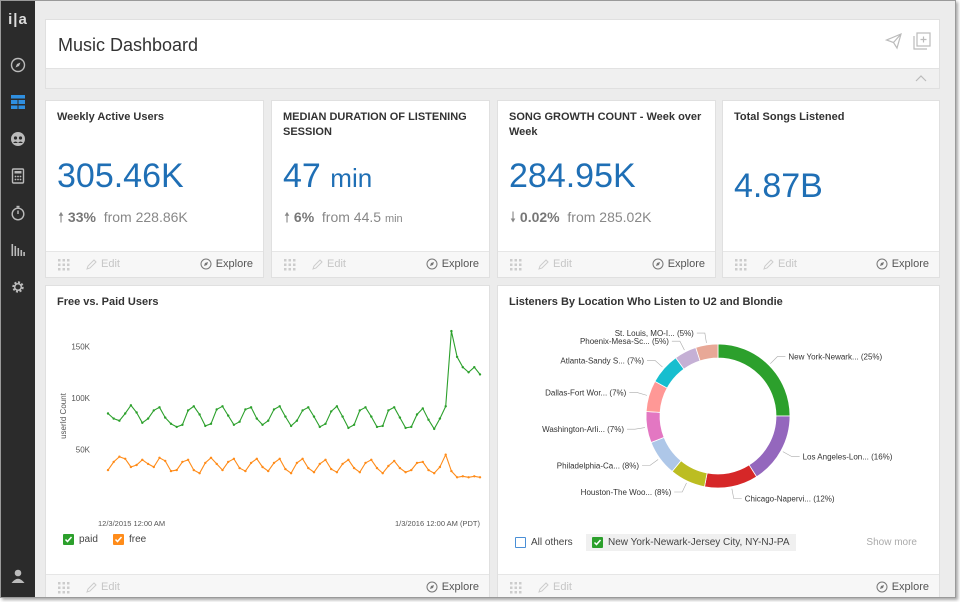 The width and height of the screenshot is (960, 602). I want to click on share-send-icon, so click(893, 43).